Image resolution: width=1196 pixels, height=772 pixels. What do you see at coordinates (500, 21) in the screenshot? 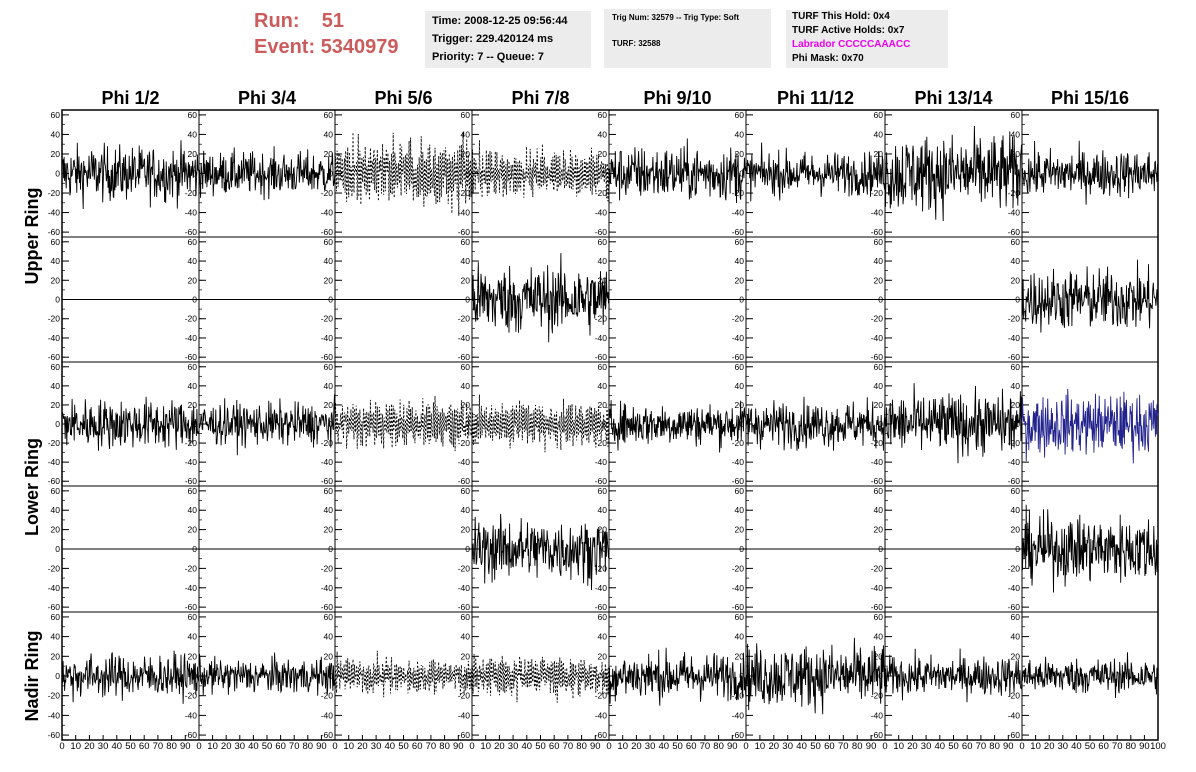
I see `time-text: Time: 2008-12-25 09:56:44` at bounding box center [500, 21].